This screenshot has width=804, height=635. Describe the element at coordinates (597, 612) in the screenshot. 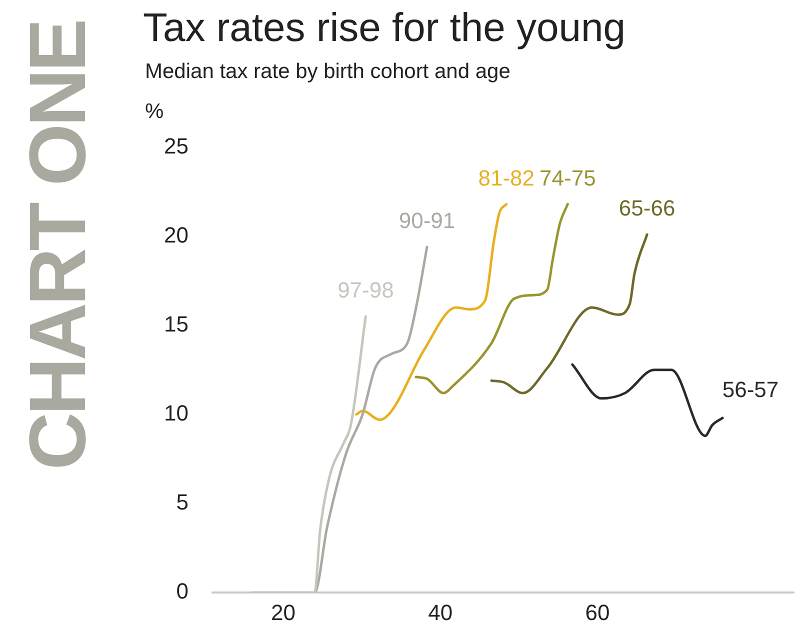

I see `x-tick-label: 60` at that location.